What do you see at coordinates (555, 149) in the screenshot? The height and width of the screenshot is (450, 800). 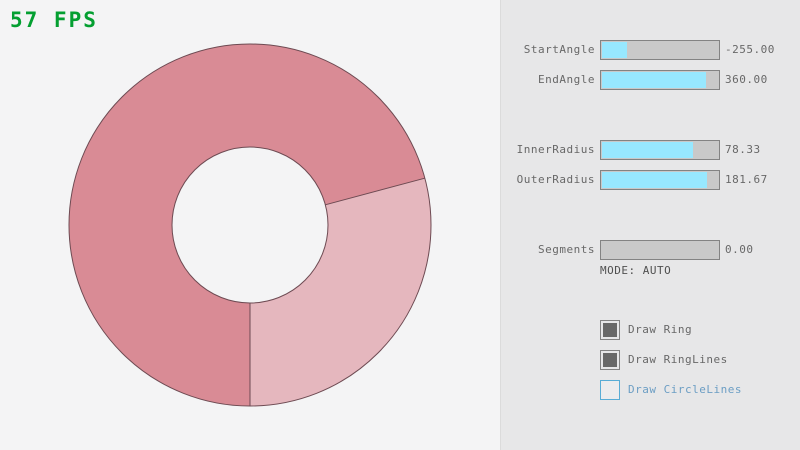 I see `inner-radius-label: InnerRadius` at bounding box center [555, 149].